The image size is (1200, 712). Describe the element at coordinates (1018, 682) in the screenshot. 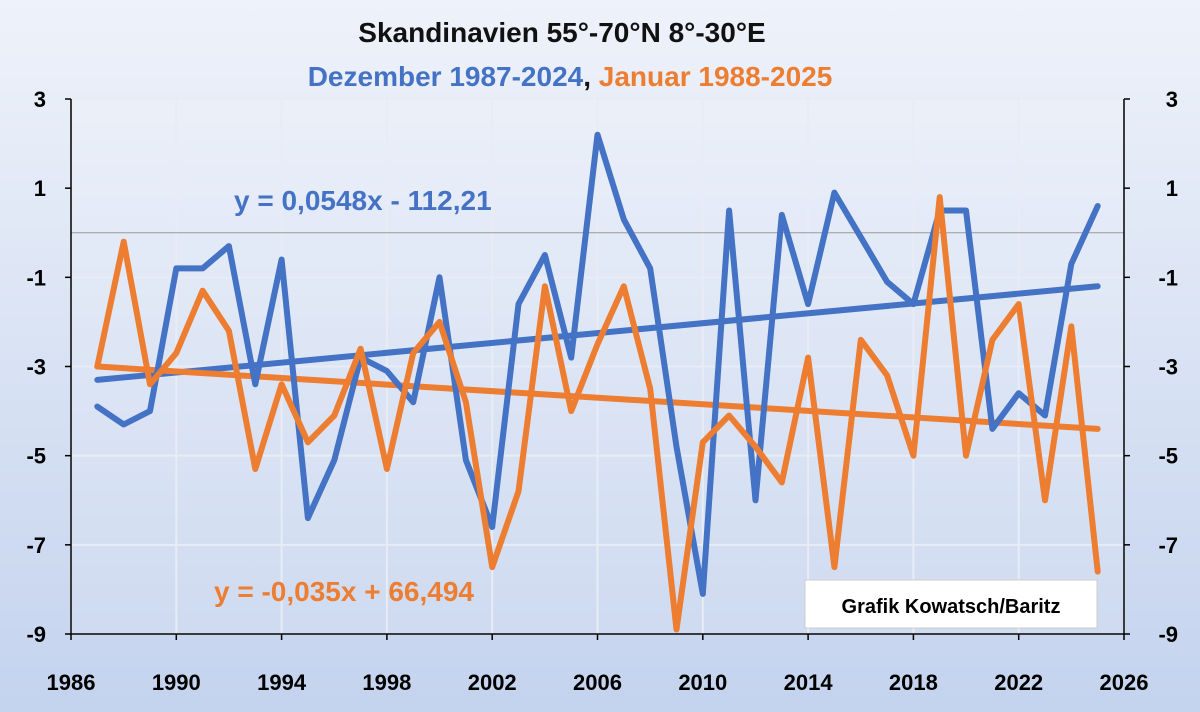

I see `x-tick-label-9: 2022` at that location.